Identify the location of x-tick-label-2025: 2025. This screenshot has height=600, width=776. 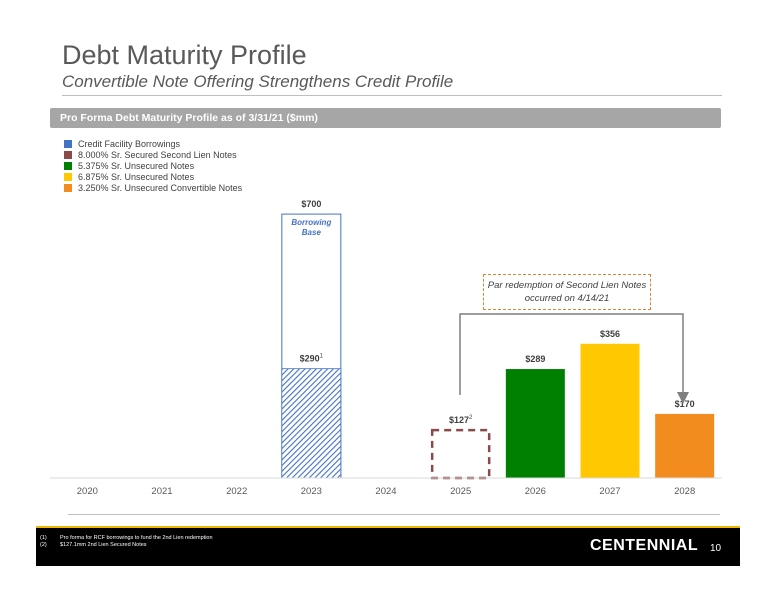
(460, 491).